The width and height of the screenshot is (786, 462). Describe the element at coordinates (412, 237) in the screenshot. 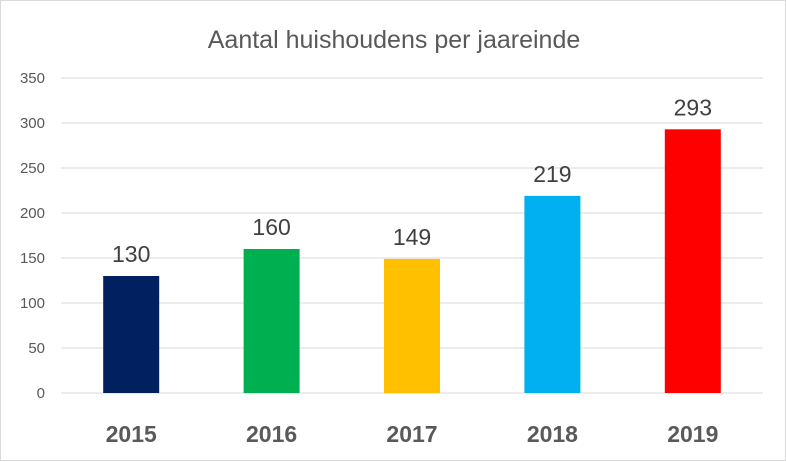

I see `data-label-2017: 149` at that location.